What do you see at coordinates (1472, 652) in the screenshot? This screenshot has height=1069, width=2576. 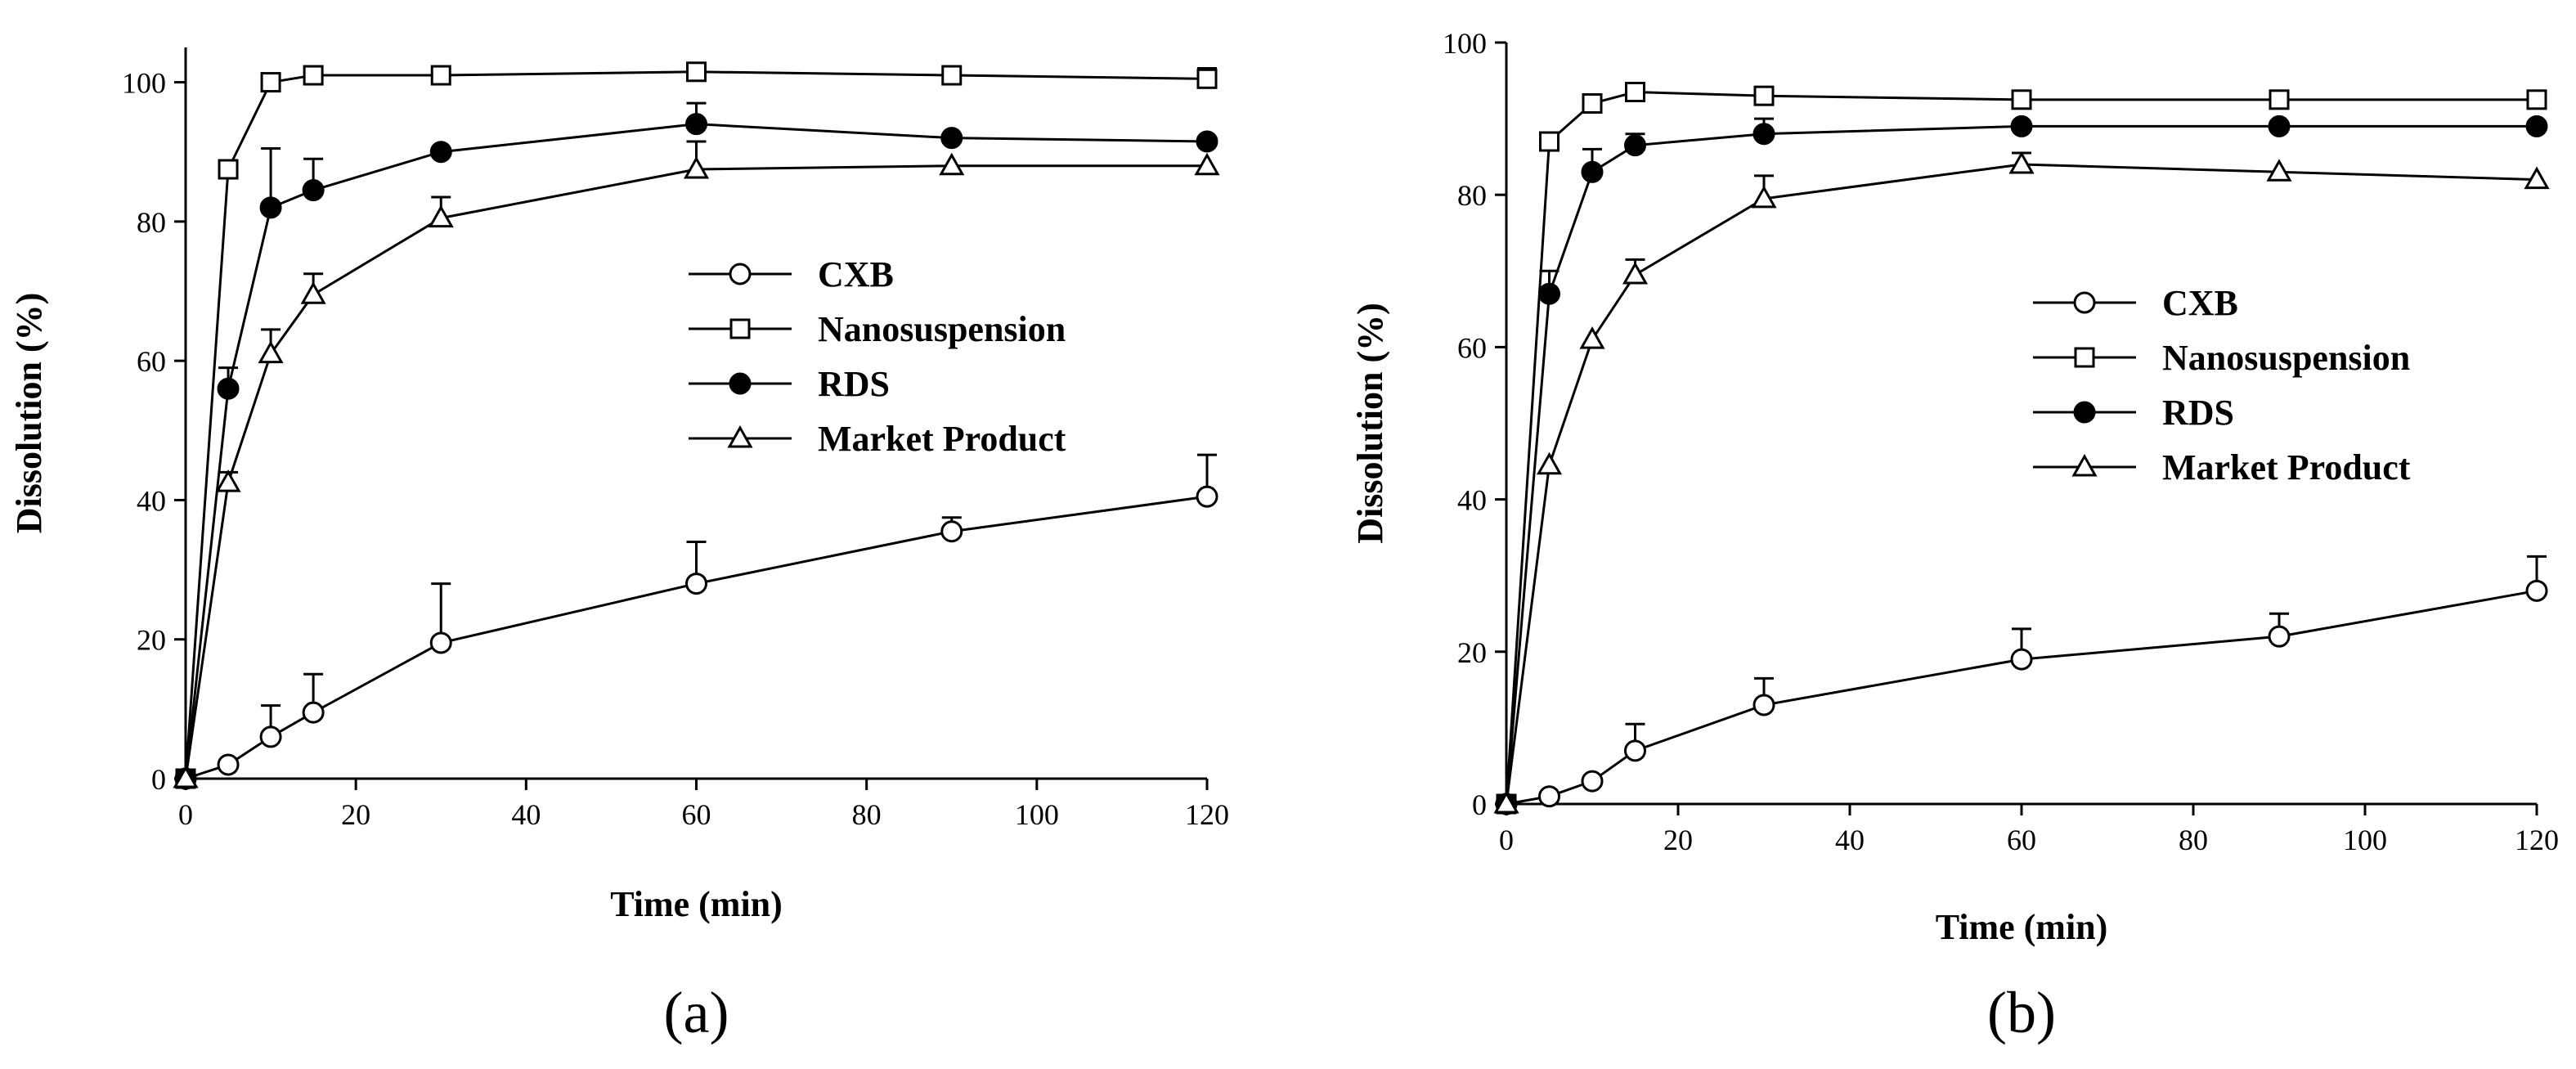 I see `y-tick-label: 20` at bounding box center [1472, 652].